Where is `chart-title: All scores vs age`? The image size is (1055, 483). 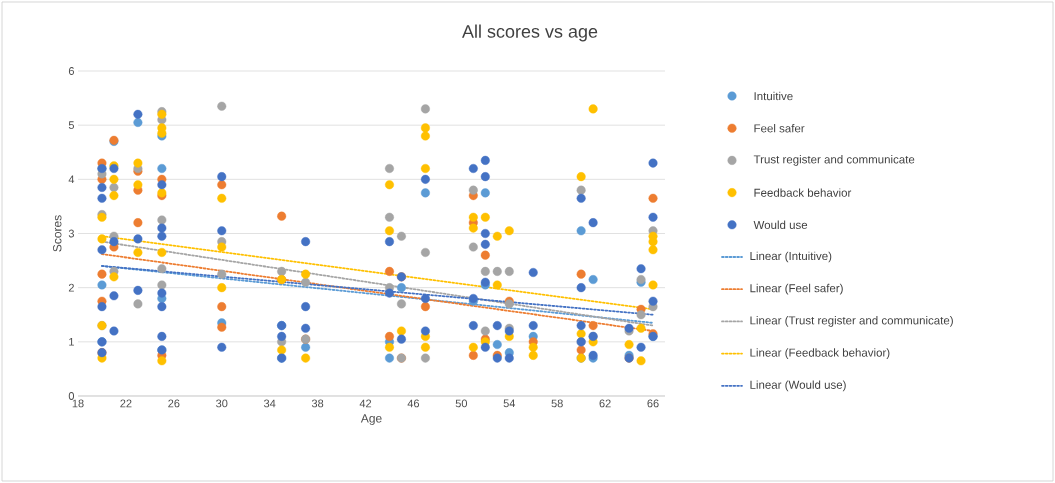 chart-title: All scores vs age is located at coordinates (530, 33).